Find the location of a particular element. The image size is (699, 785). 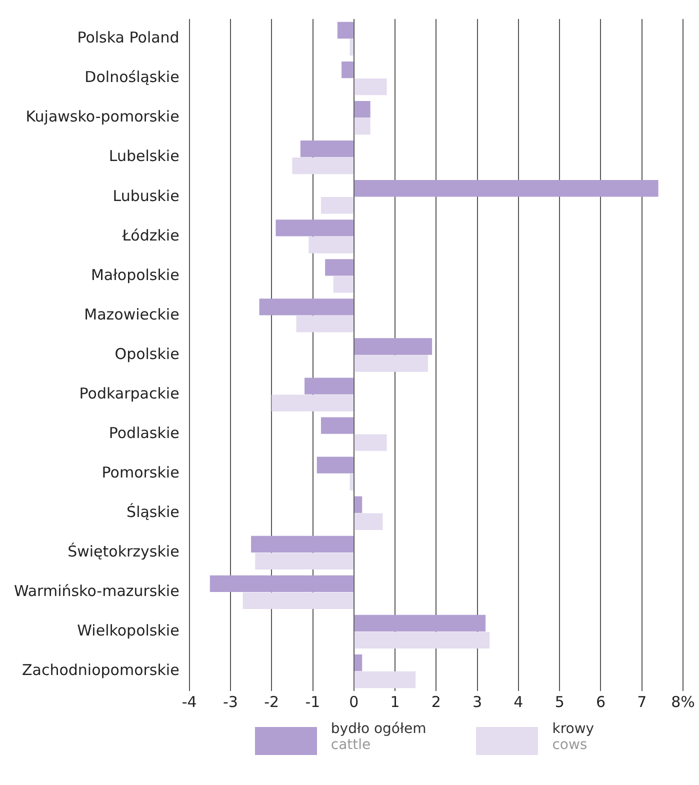

y-tick-label: Lubuskie is located at coordinates (146, 195).